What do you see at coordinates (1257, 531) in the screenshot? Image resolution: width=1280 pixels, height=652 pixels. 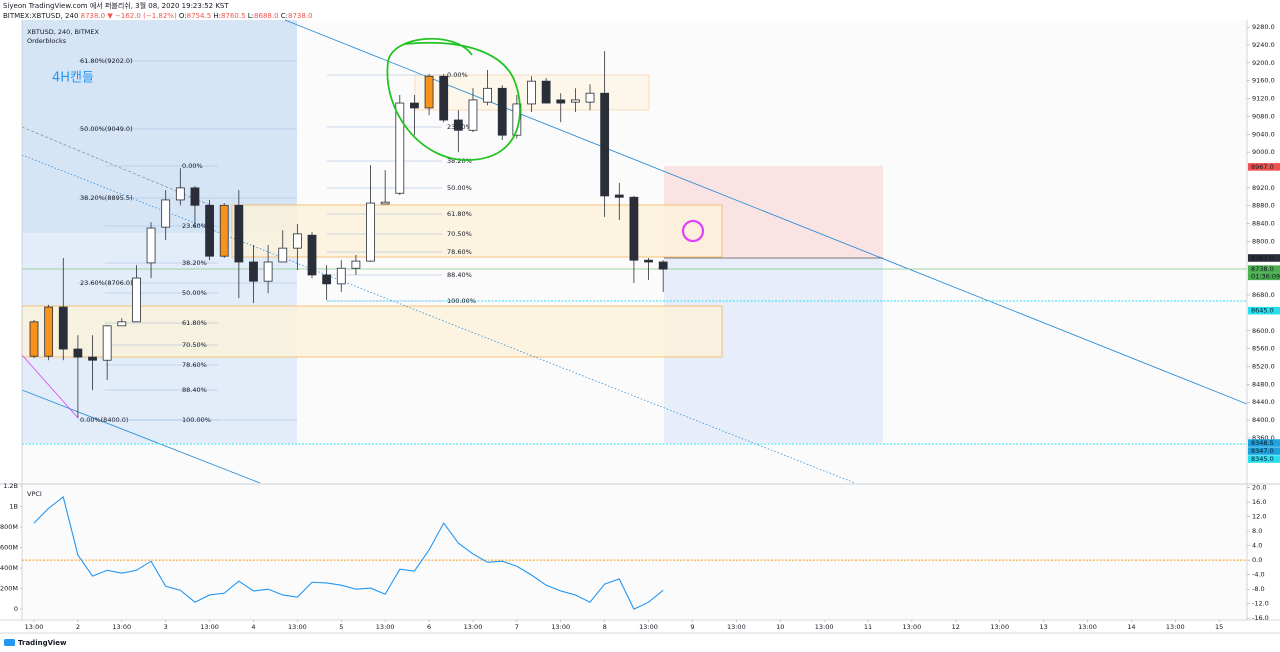 I see `y-tick-label: 8.0` at bounding box center [1257, 531].